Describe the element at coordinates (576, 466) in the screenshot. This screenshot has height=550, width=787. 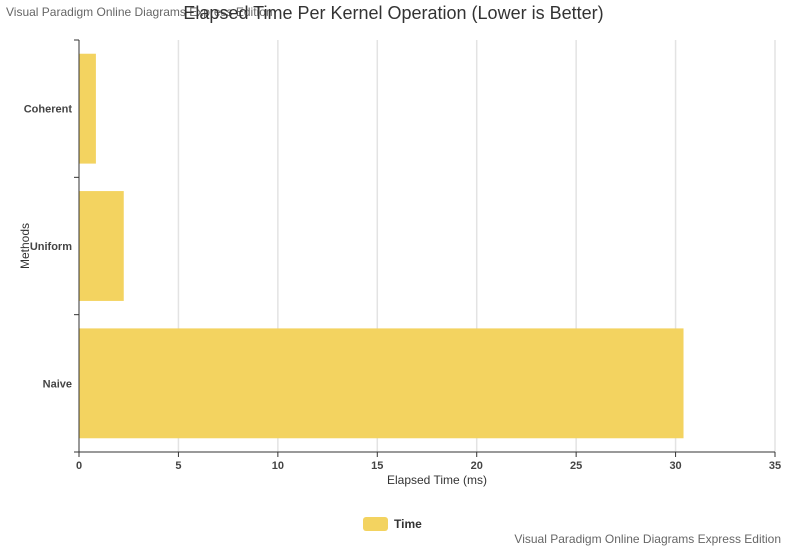
I see `x-tick-label: 25` at that location.